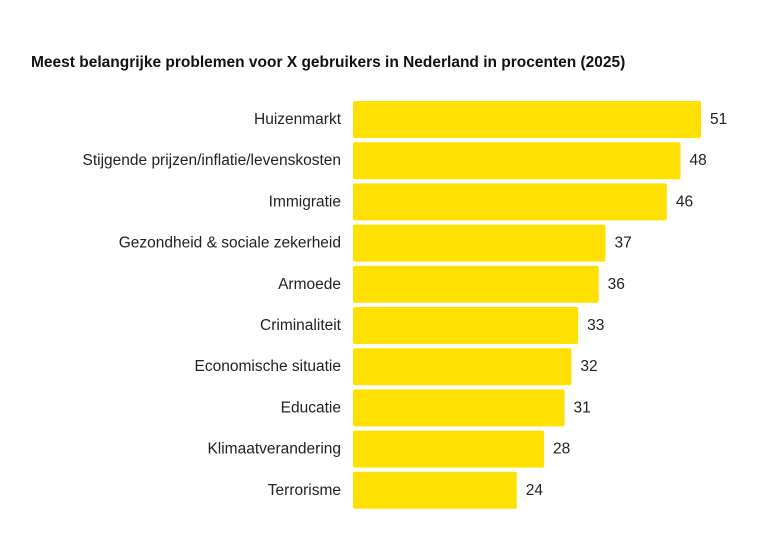 The image size is (768, 543). I want to click on value-label: 36, so click(616, 284).